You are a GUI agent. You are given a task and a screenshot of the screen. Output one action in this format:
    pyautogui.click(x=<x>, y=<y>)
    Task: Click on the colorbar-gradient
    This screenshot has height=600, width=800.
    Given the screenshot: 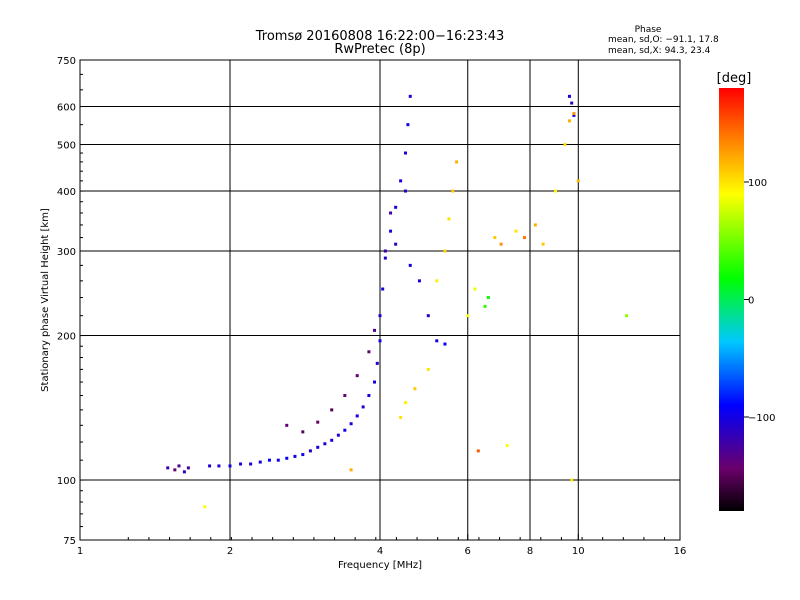 What is the action you would take?
    pyautogui.click(x=731, y=299)
    